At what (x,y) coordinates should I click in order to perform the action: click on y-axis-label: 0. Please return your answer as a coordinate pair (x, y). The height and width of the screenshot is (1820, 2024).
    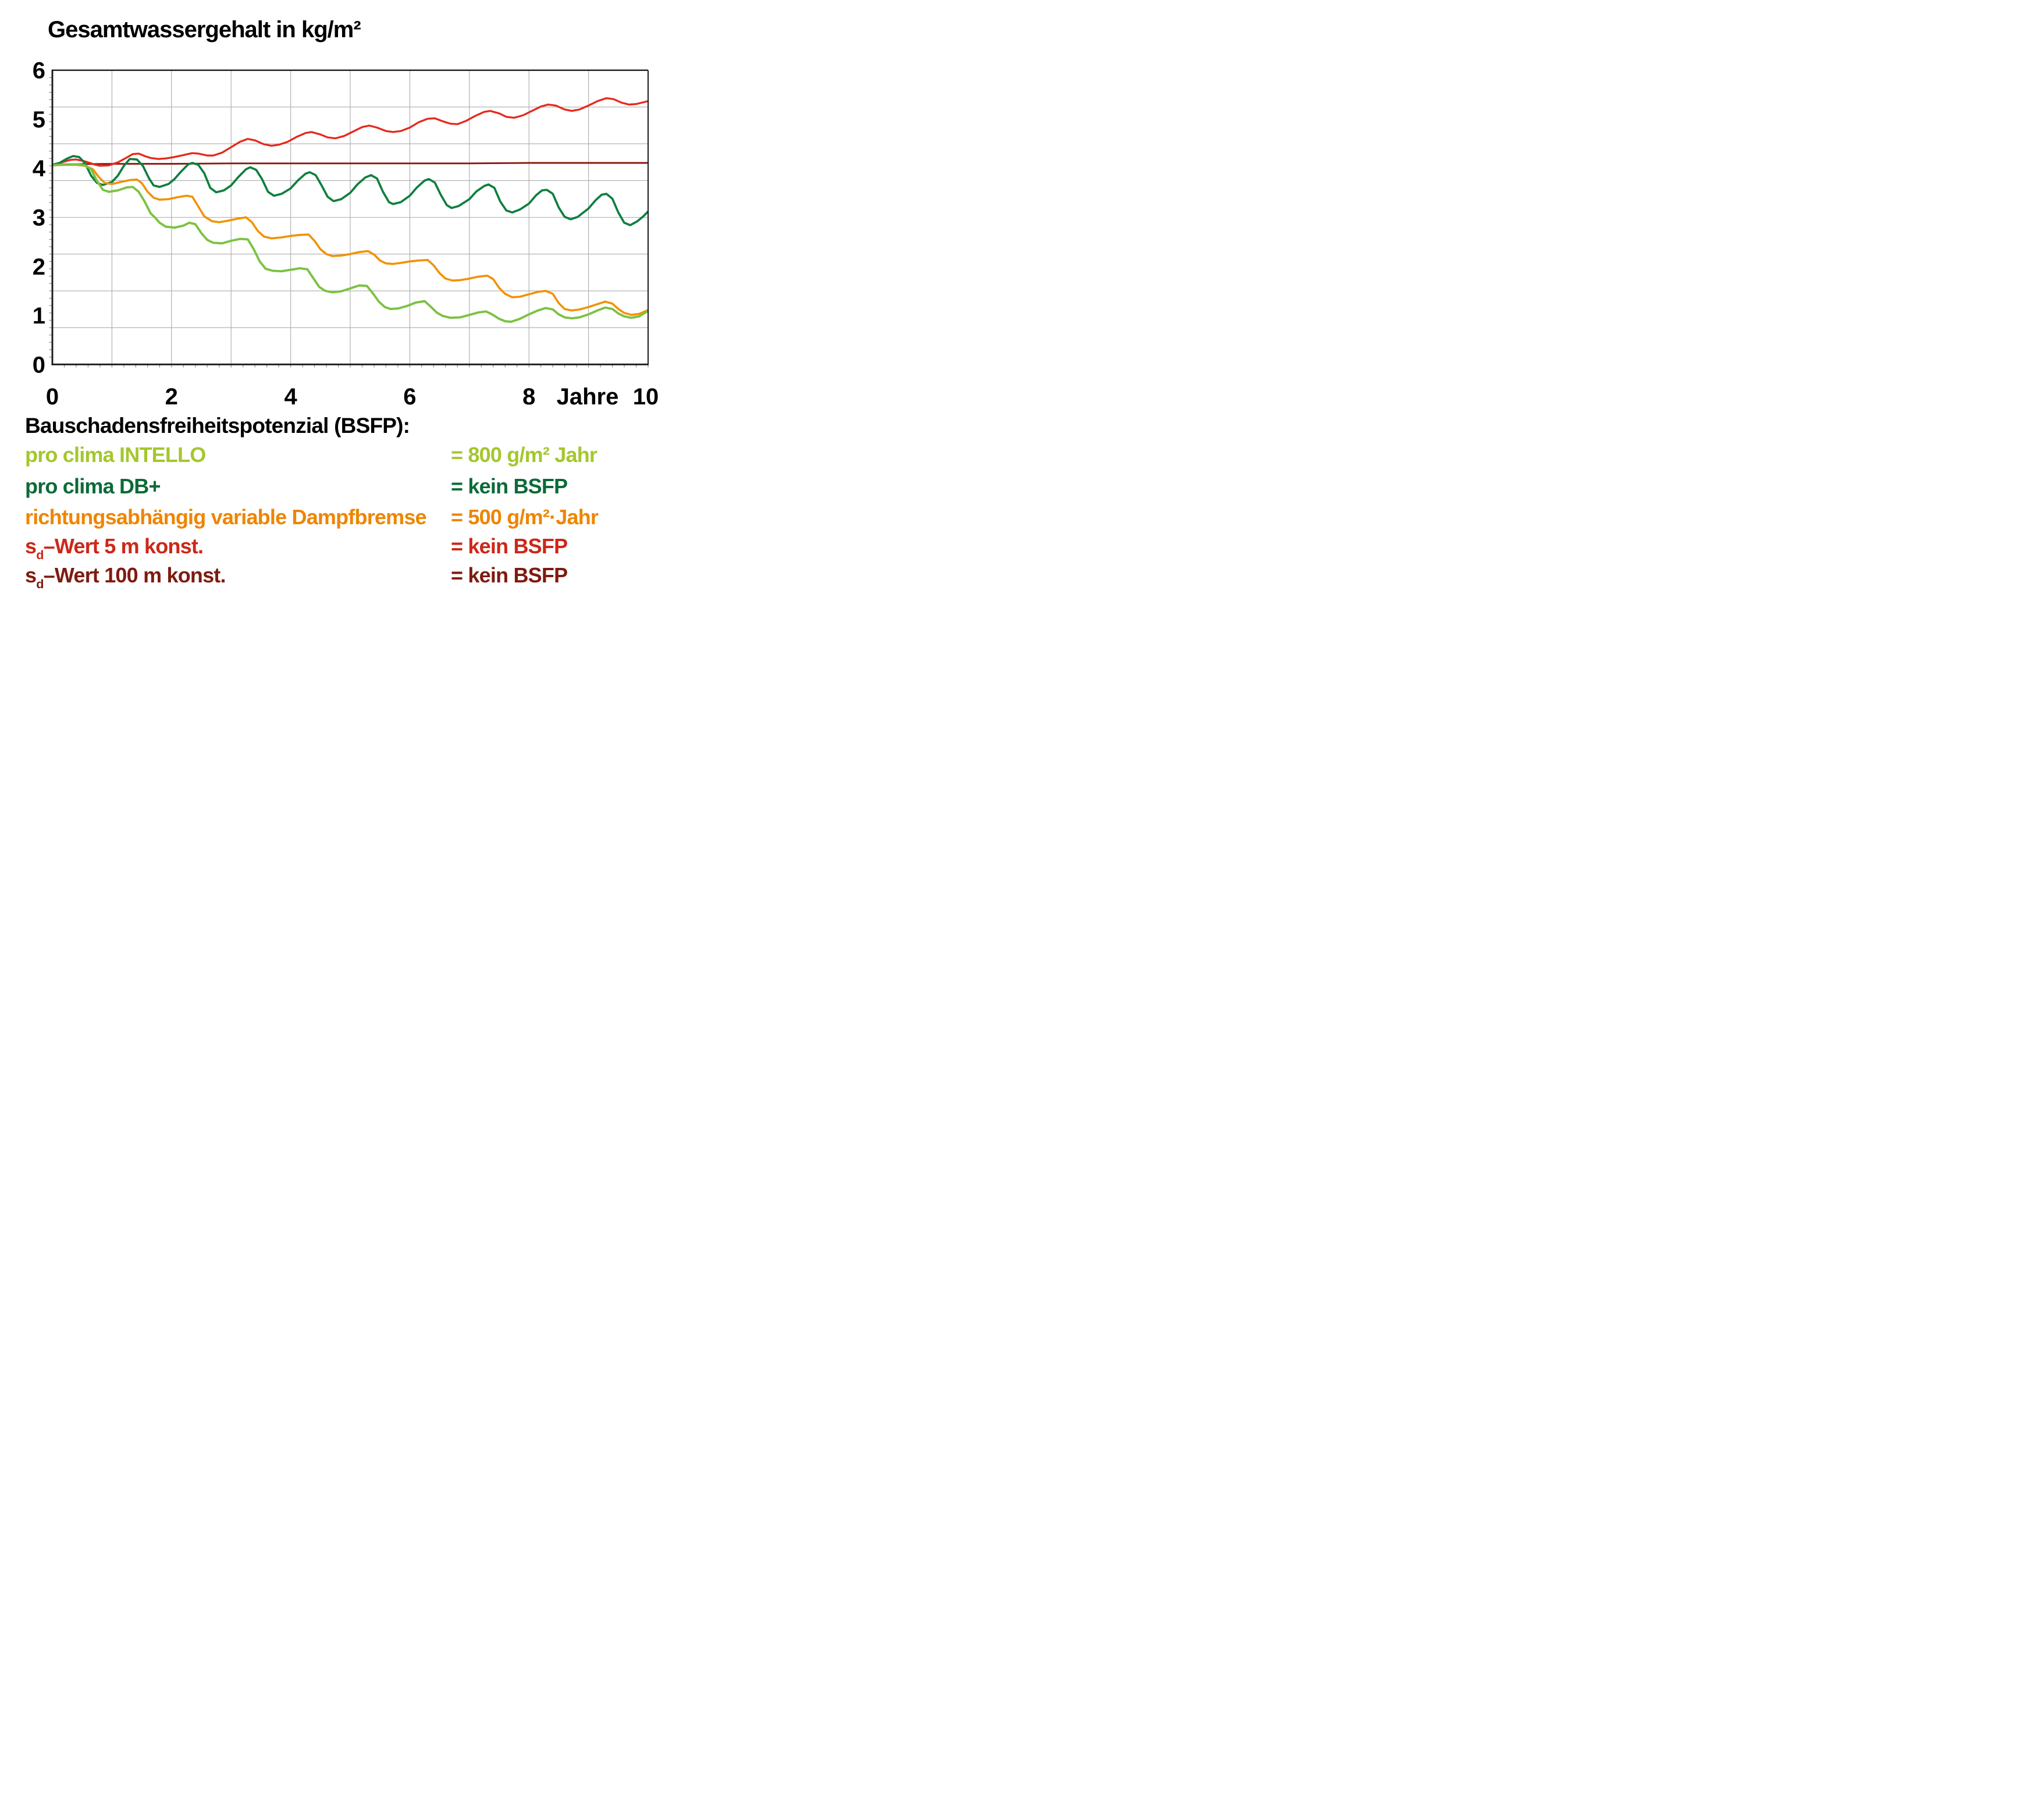
    Looking at the image, I should click on (39, 365).